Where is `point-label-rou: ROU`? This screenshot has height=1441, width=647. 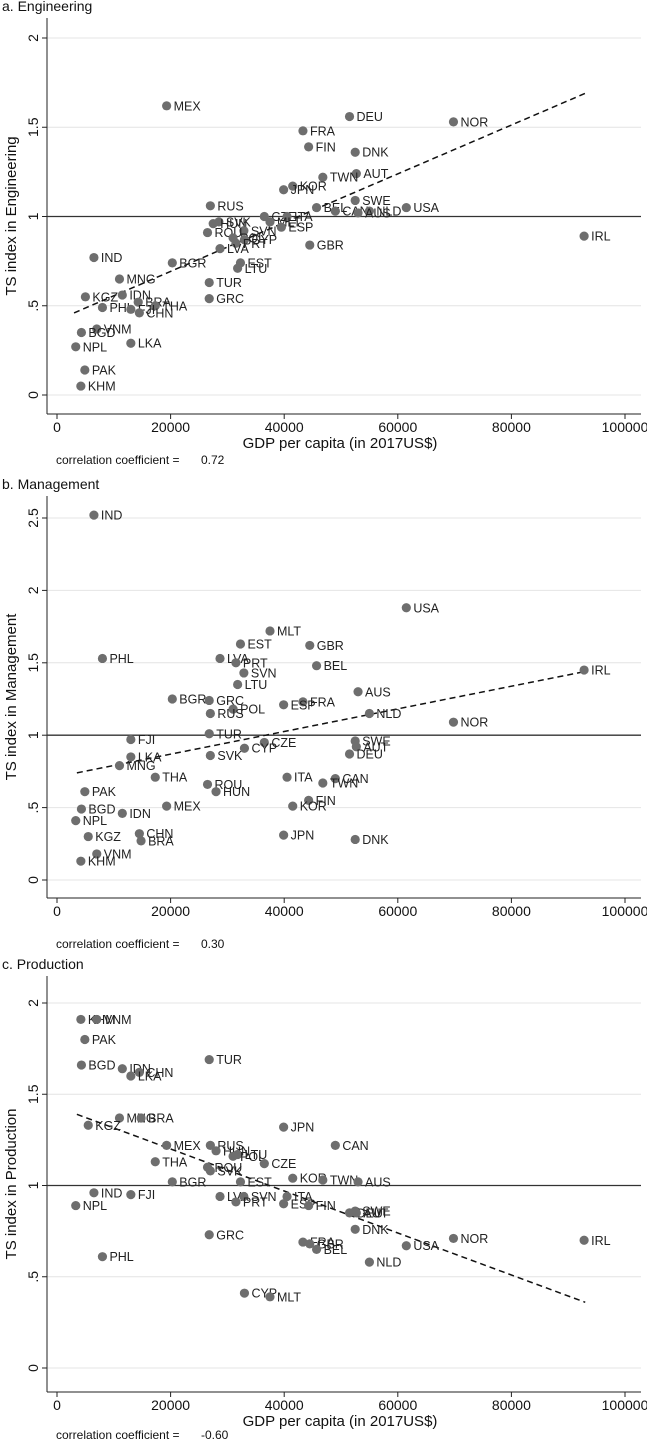 point-label-rou: ROU is located at coordinates (229, 1168).